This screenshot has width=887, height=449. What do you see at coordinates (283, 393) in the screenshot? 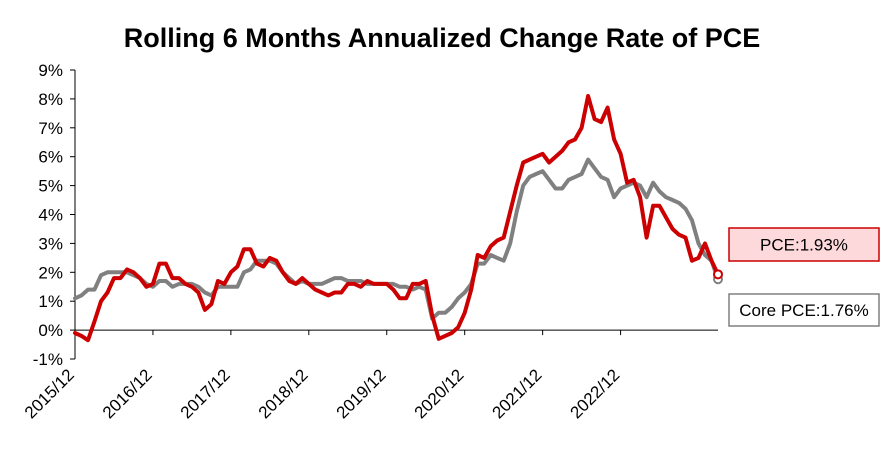
I see `x-tick-label: 2018/12` at bounding box center [283, 393].